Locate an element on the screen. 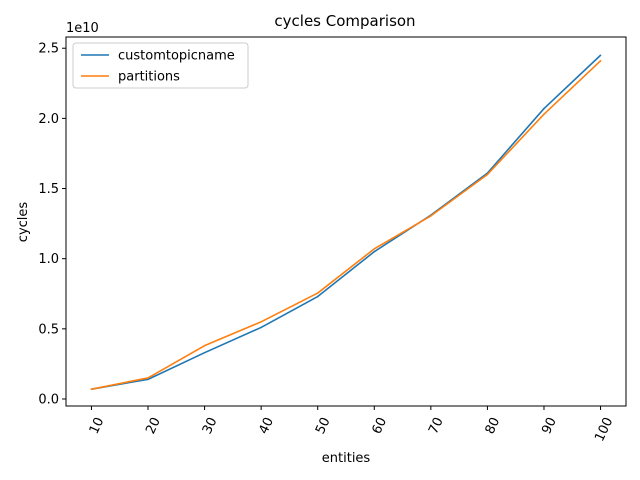  y-tick-label: 1.0 is located at coordinates (48, 259).